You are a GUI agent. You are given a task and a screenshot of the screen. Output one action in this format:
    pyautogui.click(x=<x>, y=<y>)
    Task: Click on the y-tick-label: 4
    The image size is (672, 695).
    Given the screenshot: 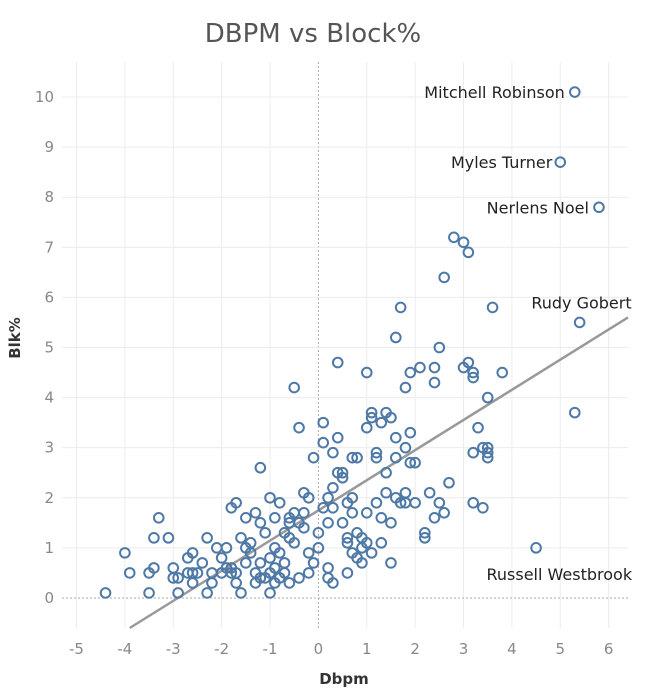 What is the action you would take?
    pyautogui.click(x=49, y=398)
    